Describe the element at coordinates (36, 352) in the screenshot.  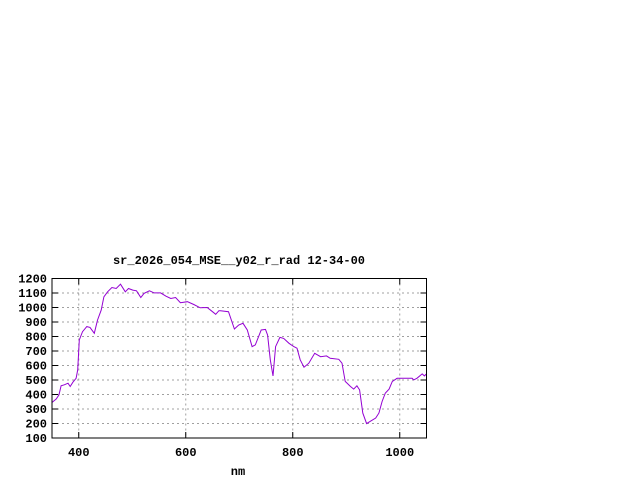
I see `y-tick-label: 700` at that location.